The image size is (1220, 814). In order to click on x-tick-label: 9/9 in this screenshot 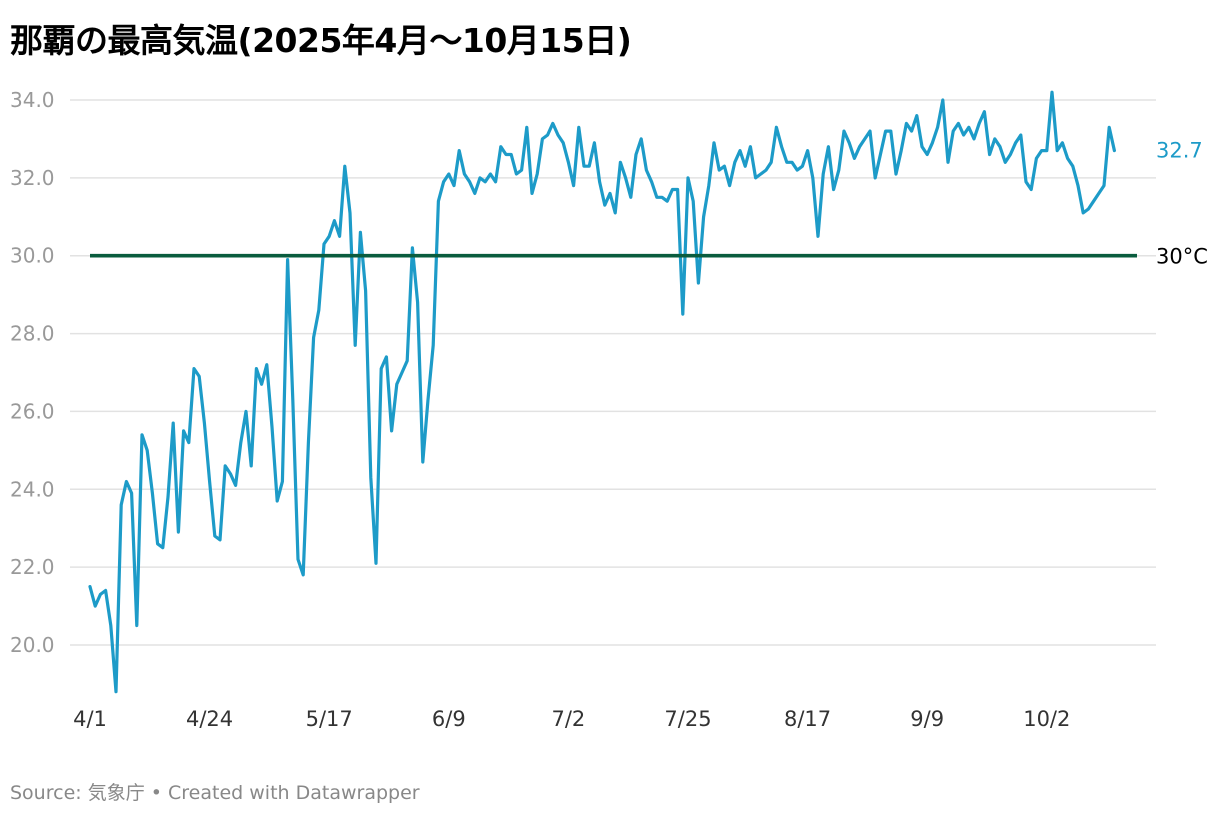, I will do `click(927, 719)`.